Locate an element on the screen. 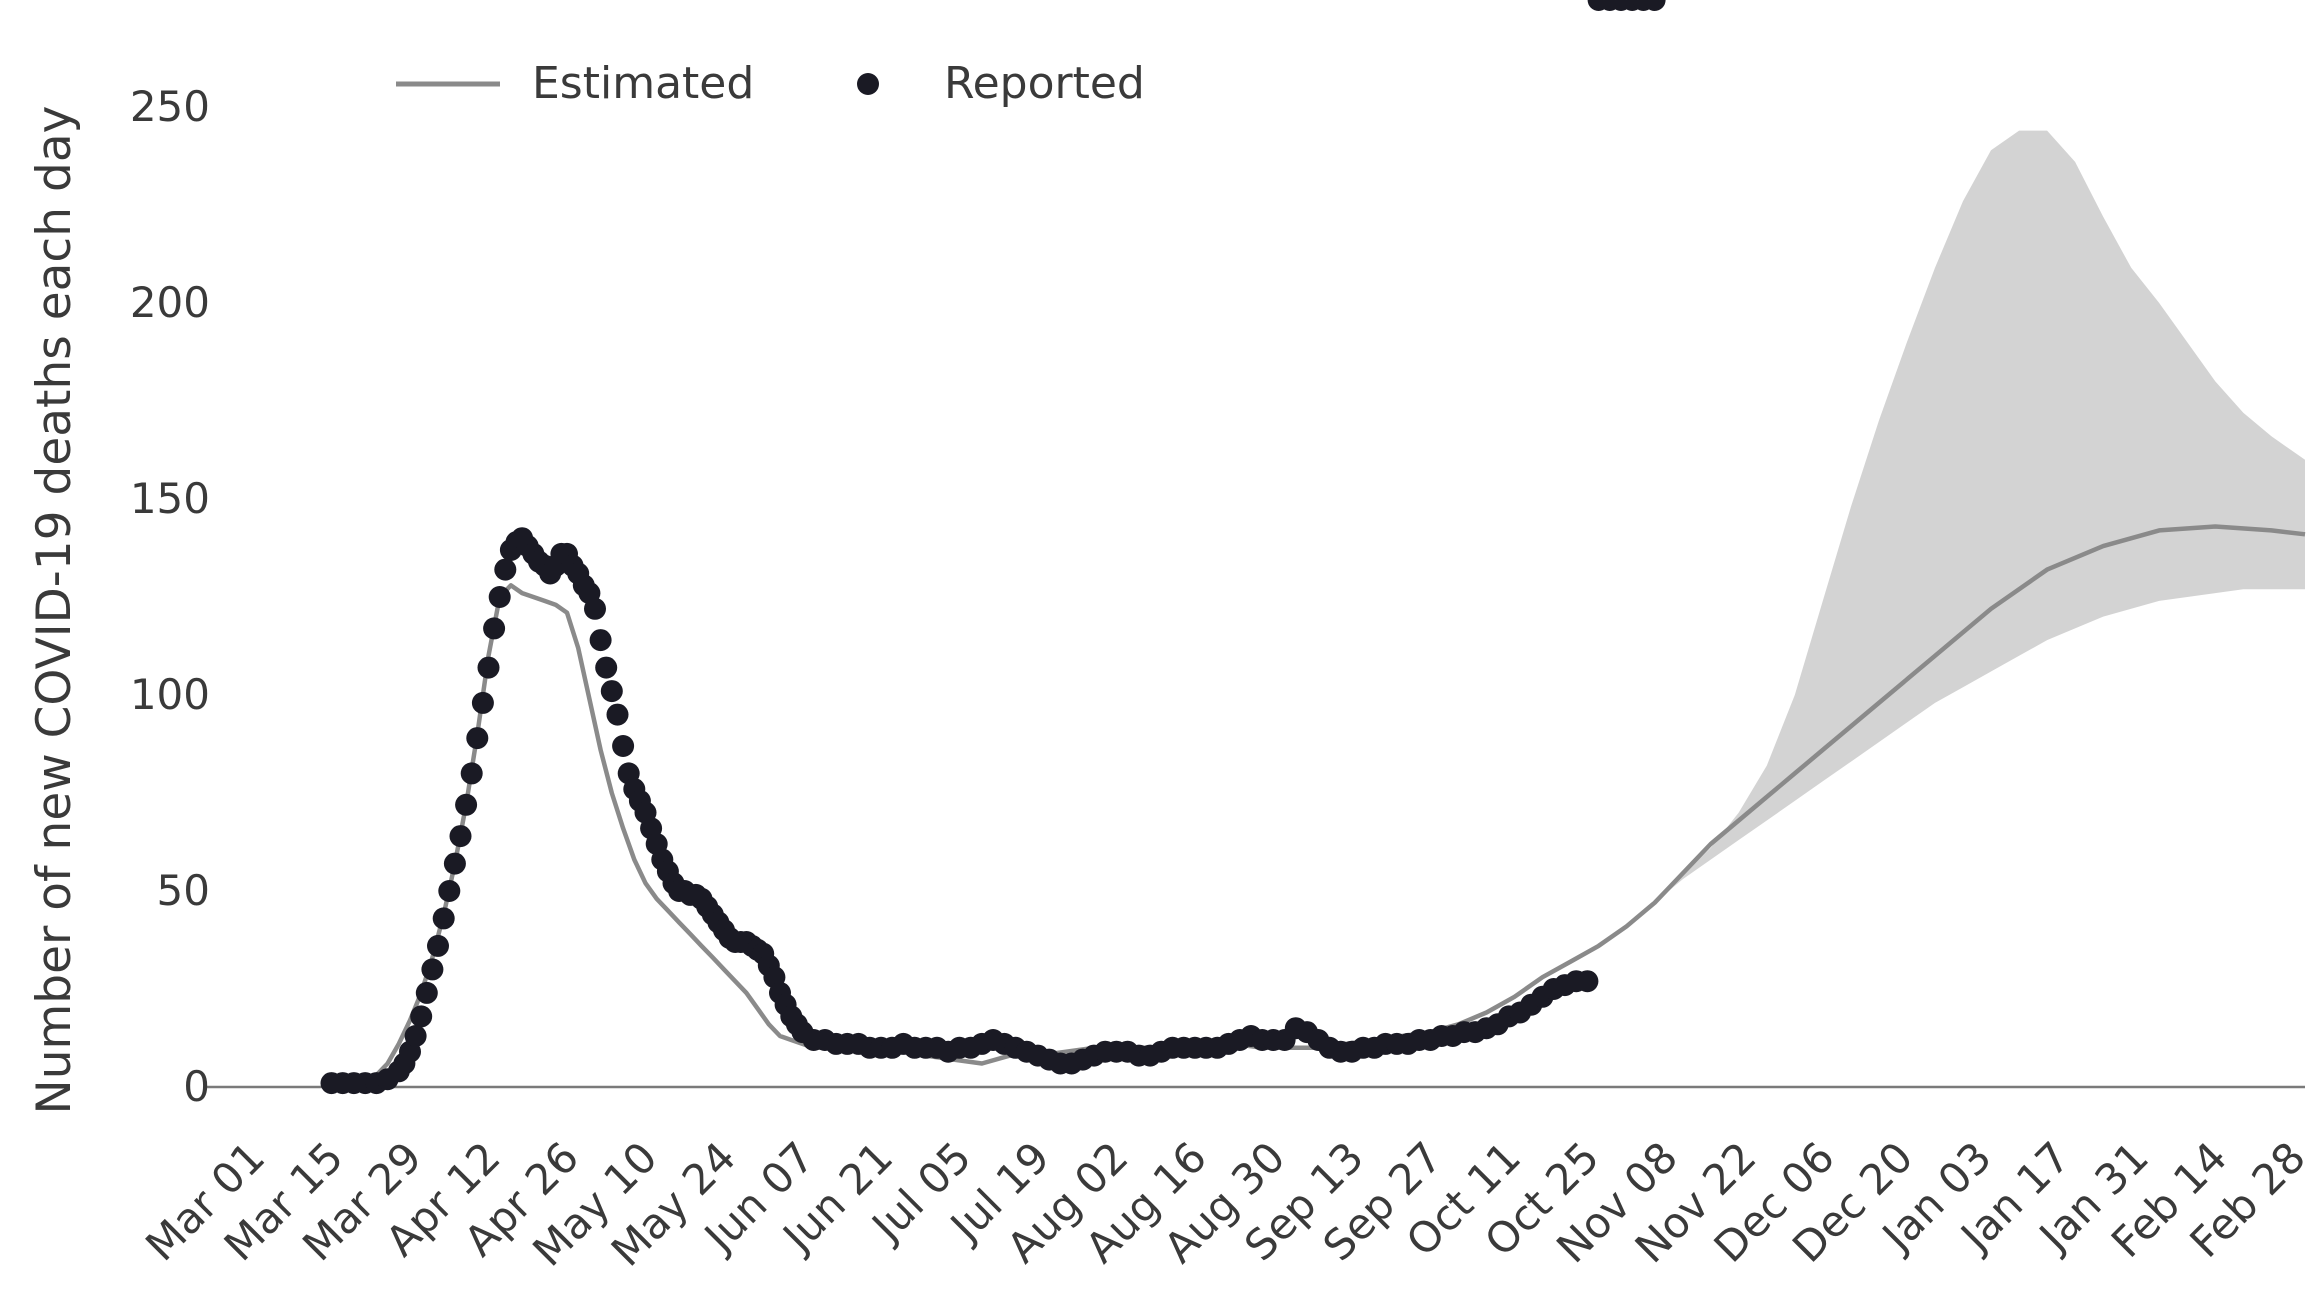  y-axis-title: Number of new COVID-19 deaths each day is located at coordinates (54, 610).